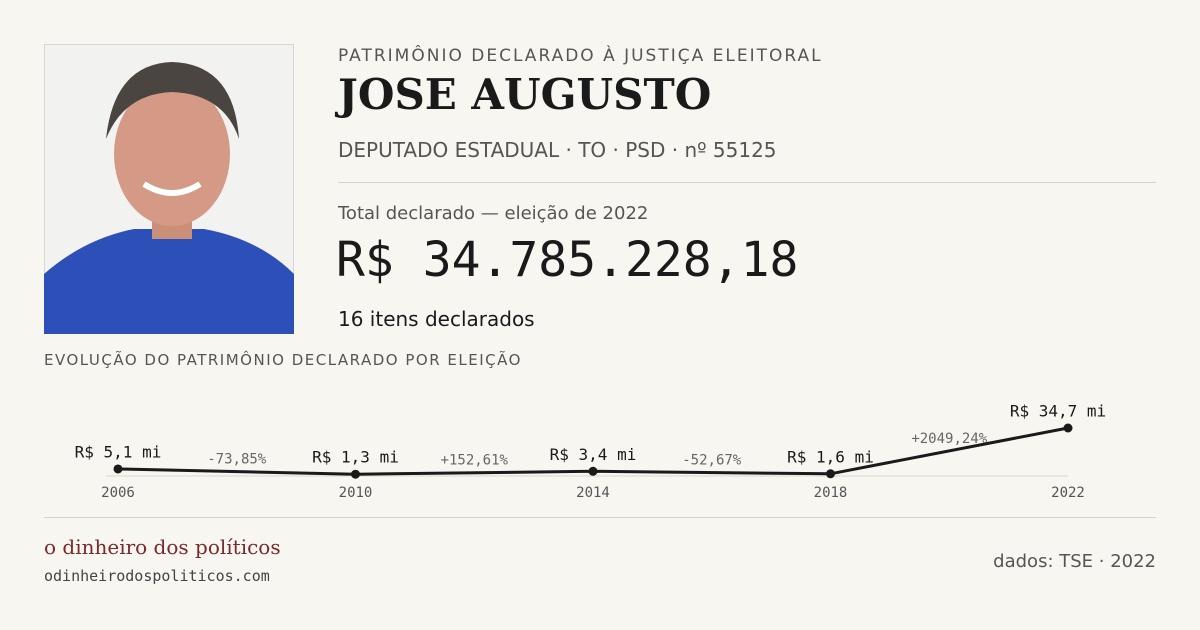 The height and width of the screenshot is (630, 1200). I want to click on value-label: R$ 1,3 mi, so click(355, 457).